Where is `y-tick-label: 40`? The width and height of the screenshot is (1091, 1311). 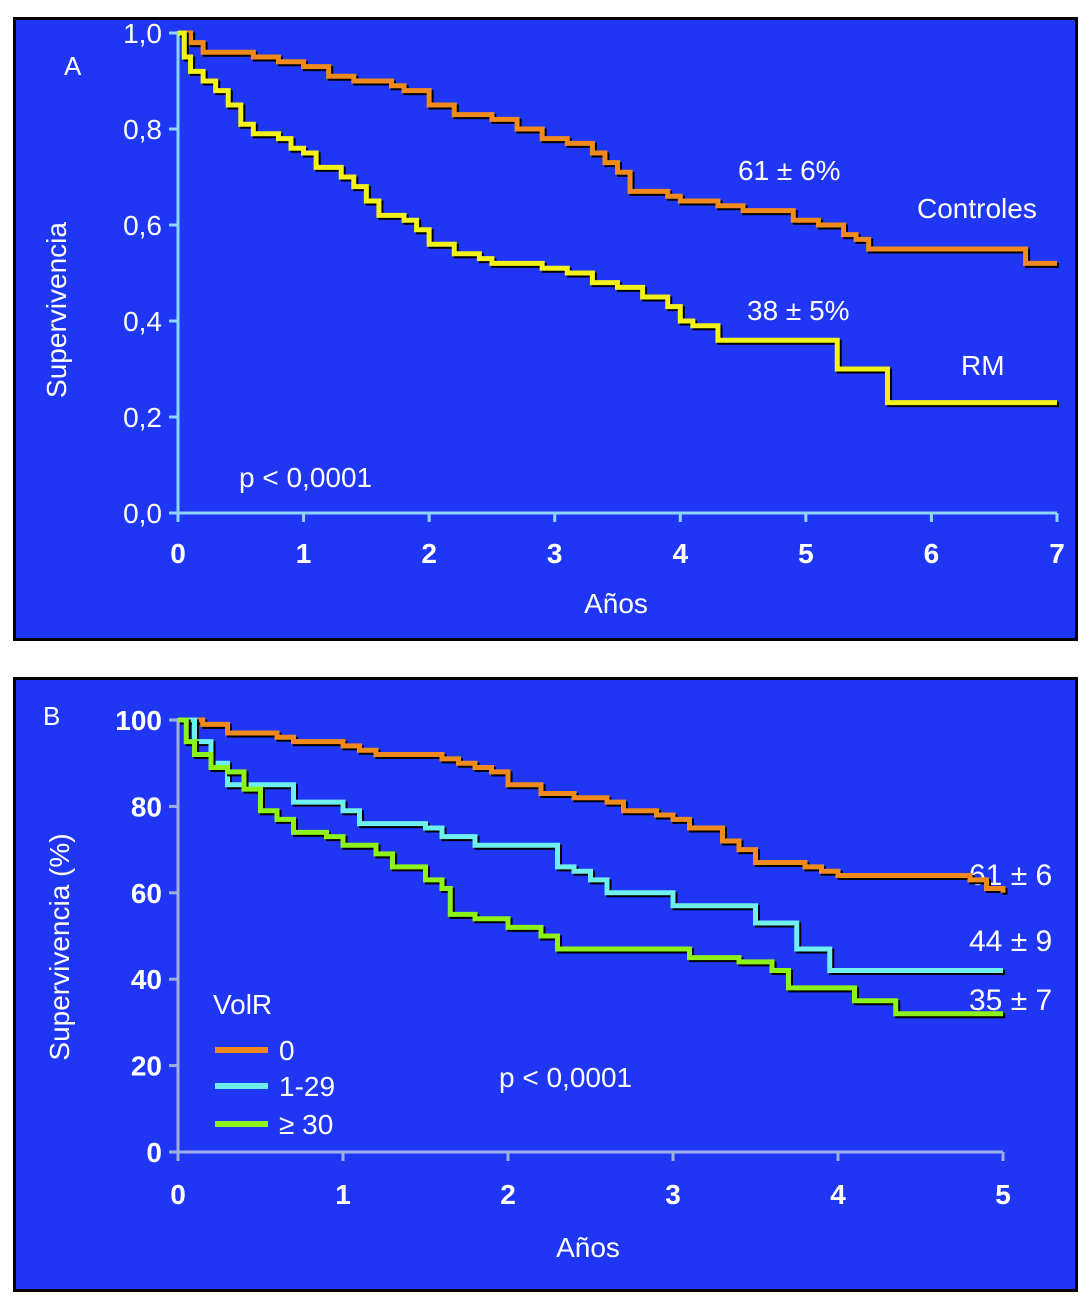
y-tick-label: 40 is located at coordinates (146, 979).